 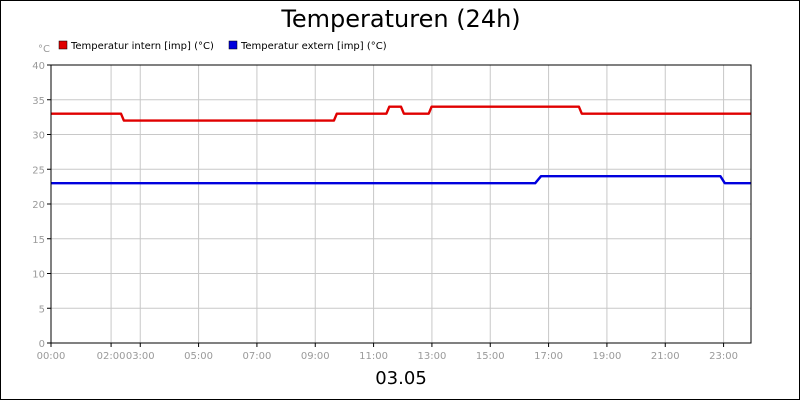 What do you see at coordinates (198, 356) in the screenshot?
I see `x-tick-label: 05:00` at bounding box center [198, 356].